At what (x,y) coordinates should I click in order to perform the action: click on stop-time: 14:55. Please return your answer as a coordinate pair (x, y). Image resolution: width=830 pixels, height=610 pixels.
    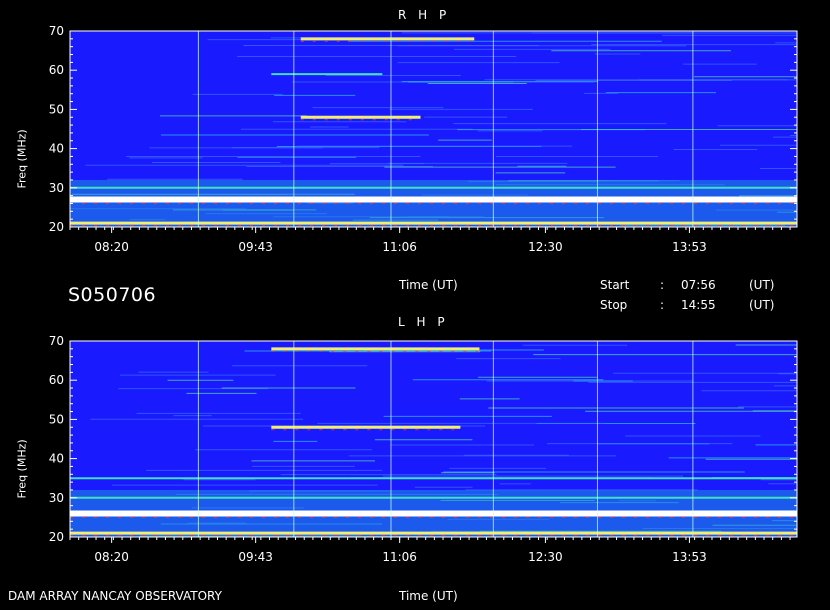
    Looking at the image, I should click on (698, 305).